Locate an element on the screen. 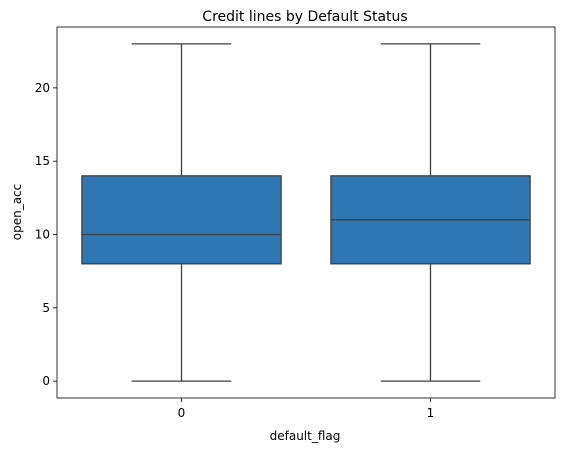  y-tick-label: 5 is located at coordinates (46, 308).